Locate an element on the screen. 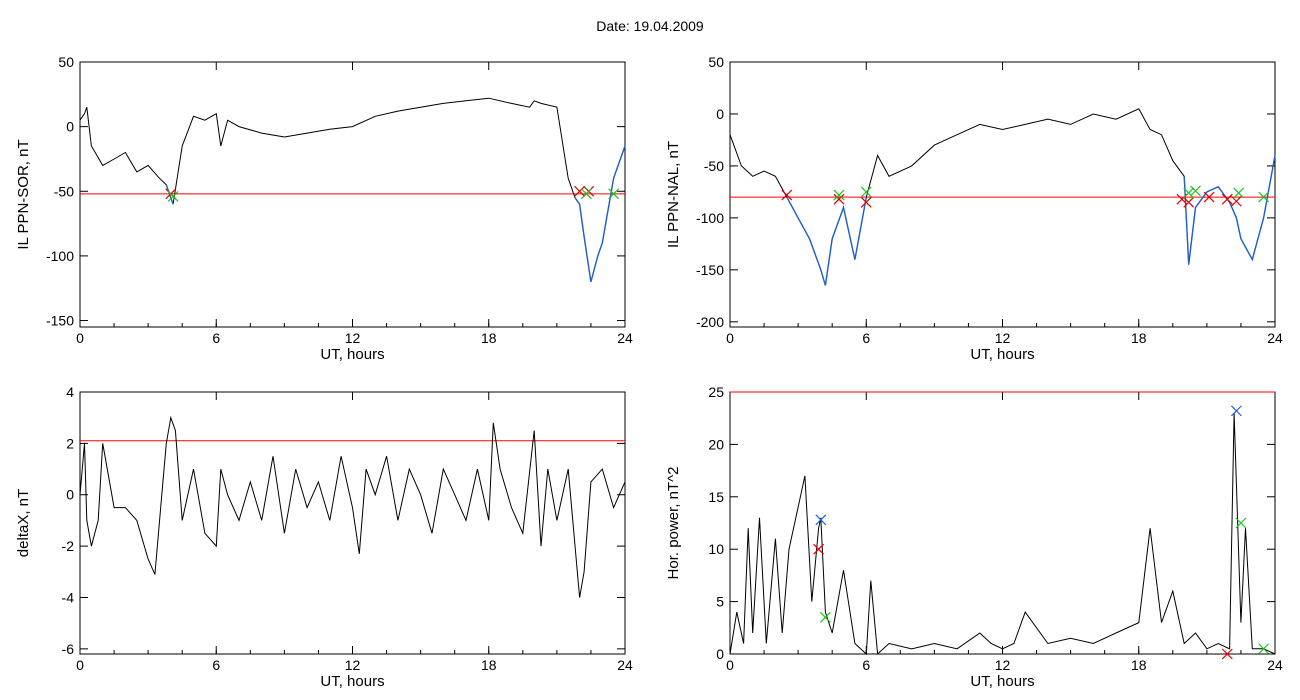  y-tick-label: 15 is located at coordinates (716, 497).